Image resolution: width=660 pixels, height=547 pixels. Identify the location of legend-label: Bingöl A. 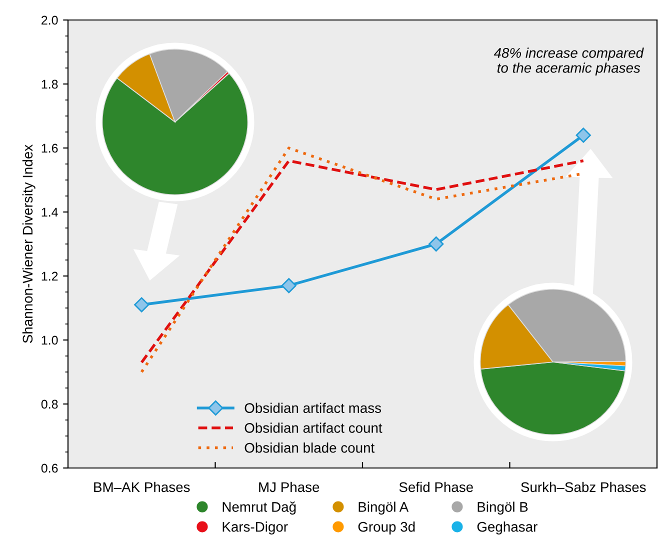
(383, 508).